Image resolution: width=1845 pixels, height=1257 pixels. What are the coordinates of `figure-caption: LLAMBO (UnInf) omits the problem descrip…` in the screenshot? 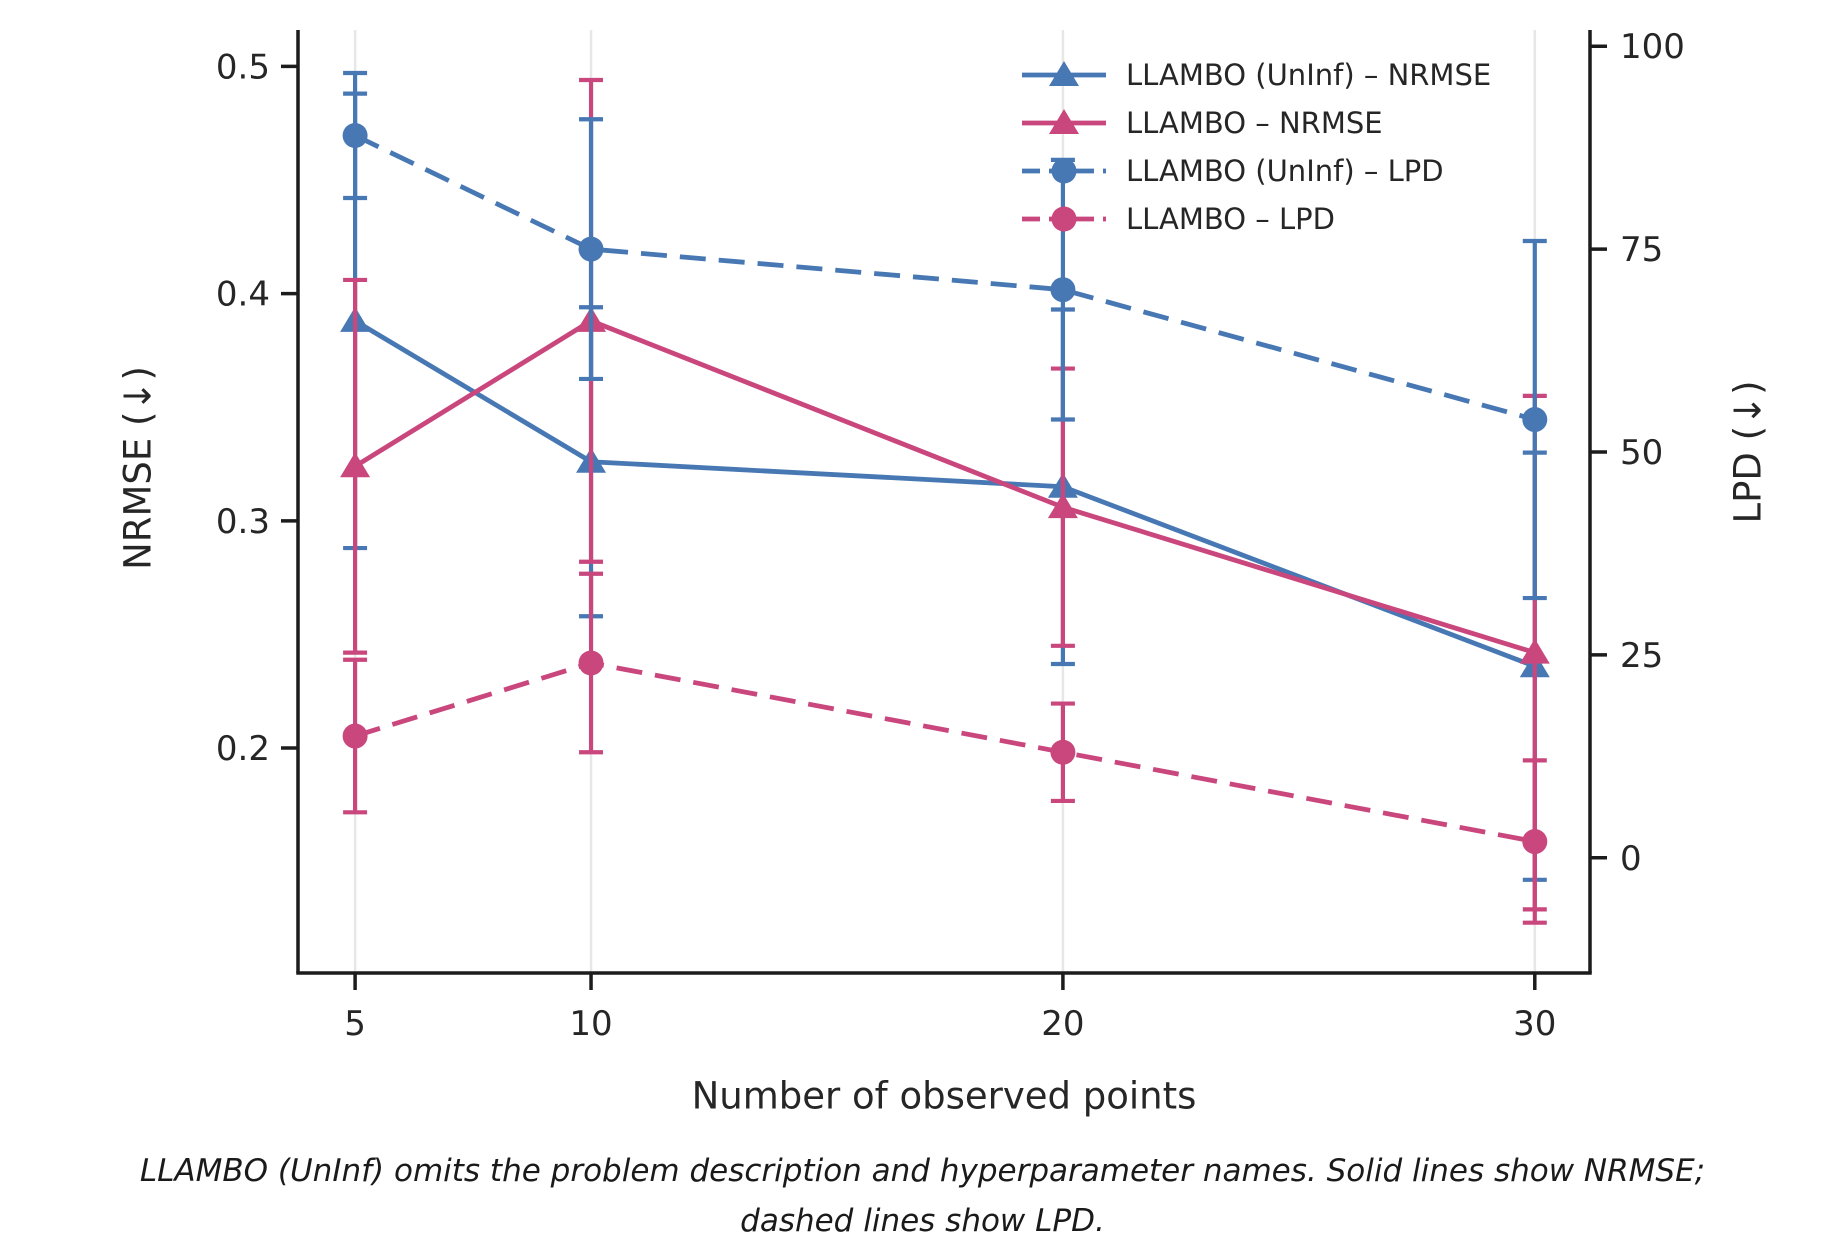 It's located at (922, 1196).